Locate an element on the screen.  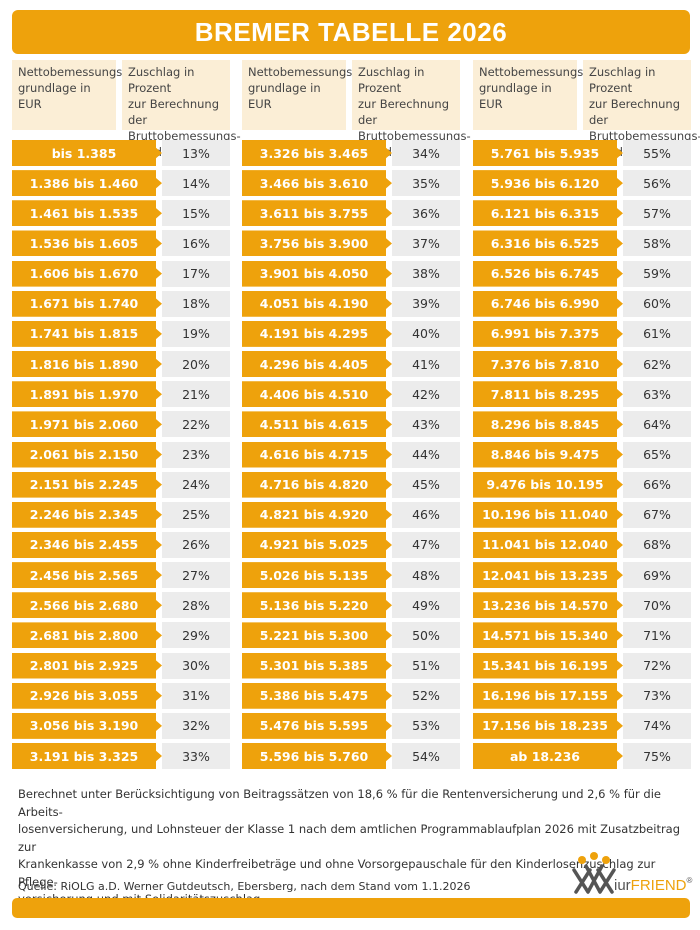
percent-cell: 54% is located at coordinates (426, 756).